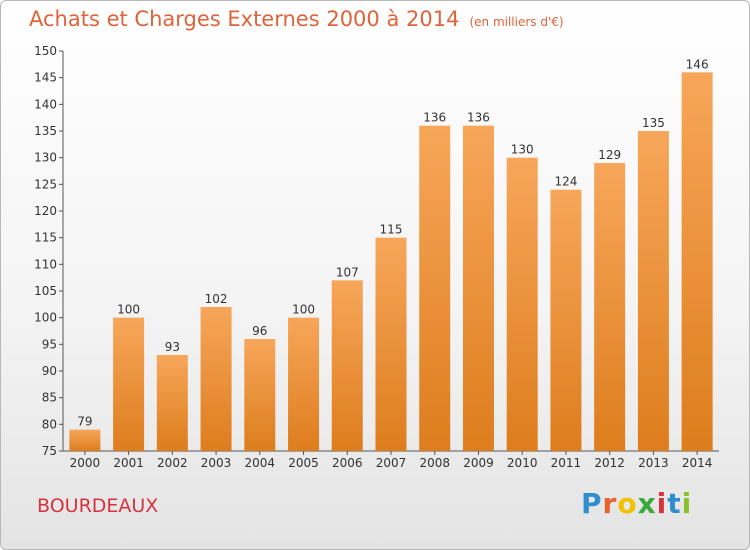 The image size is (750, 550). I want to click on logo-letter: r, so click(610, 503).